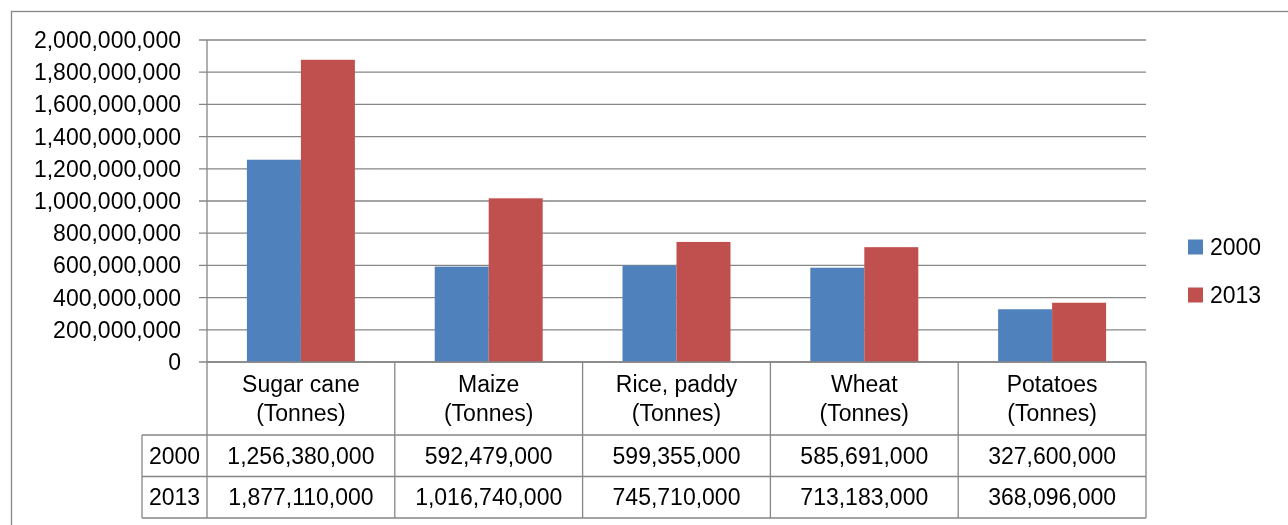 The width and height of the screenshot is (1288, 525). Describe the element at coordinates (117, 233) in the screenshot. I see `y-tick-label: 800,000,000` at that location.